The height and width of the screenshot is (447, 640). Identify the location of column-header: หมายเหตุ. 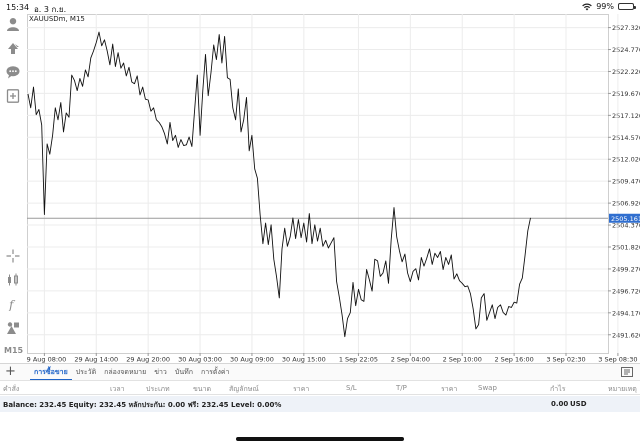
(622, 389).